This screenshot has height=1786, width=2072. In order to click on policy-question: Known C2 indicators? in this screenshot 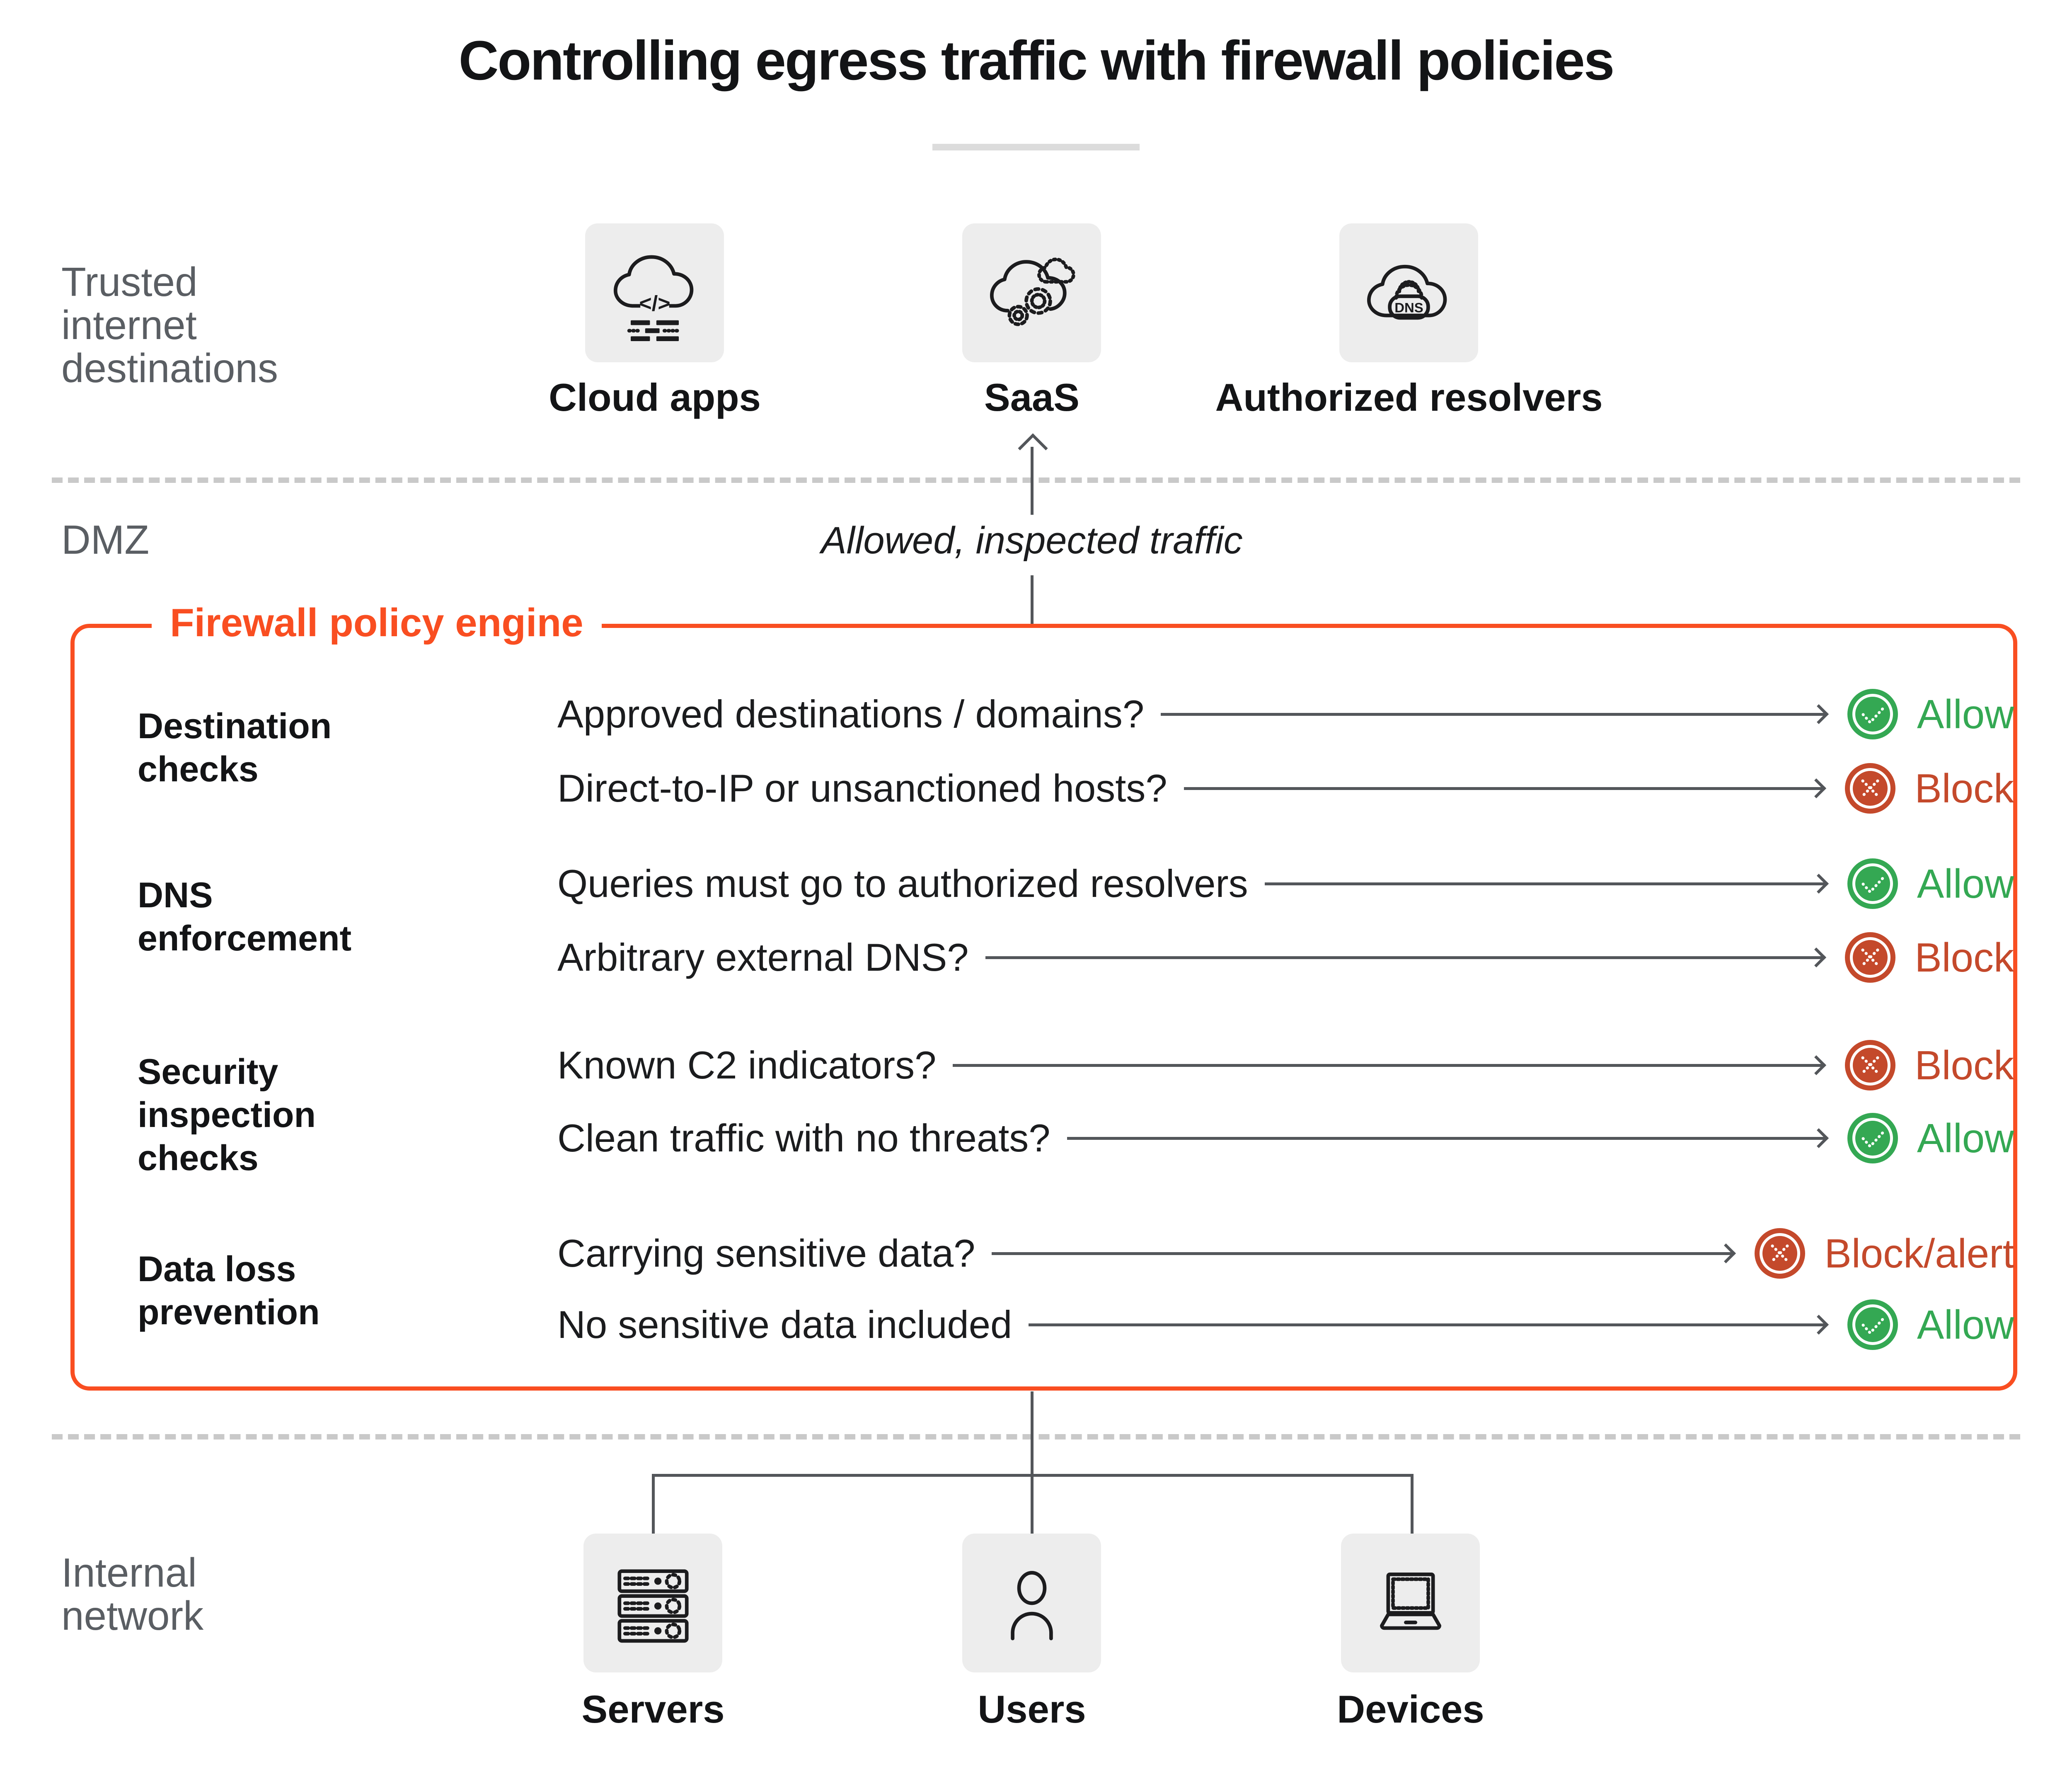, I will do `click(747, 1065)`.